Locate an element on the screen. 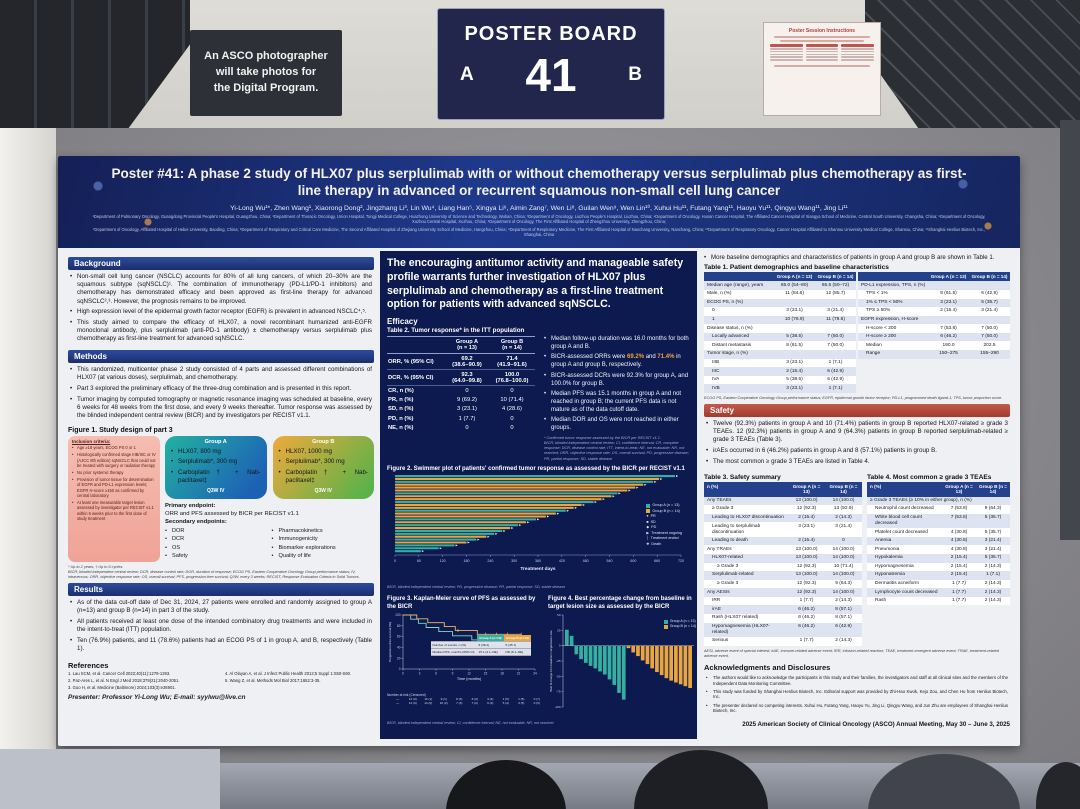 This screenshot has width=1080, height=809. inset-cell: 6 (46.2) is located at coordinates (490, 646).